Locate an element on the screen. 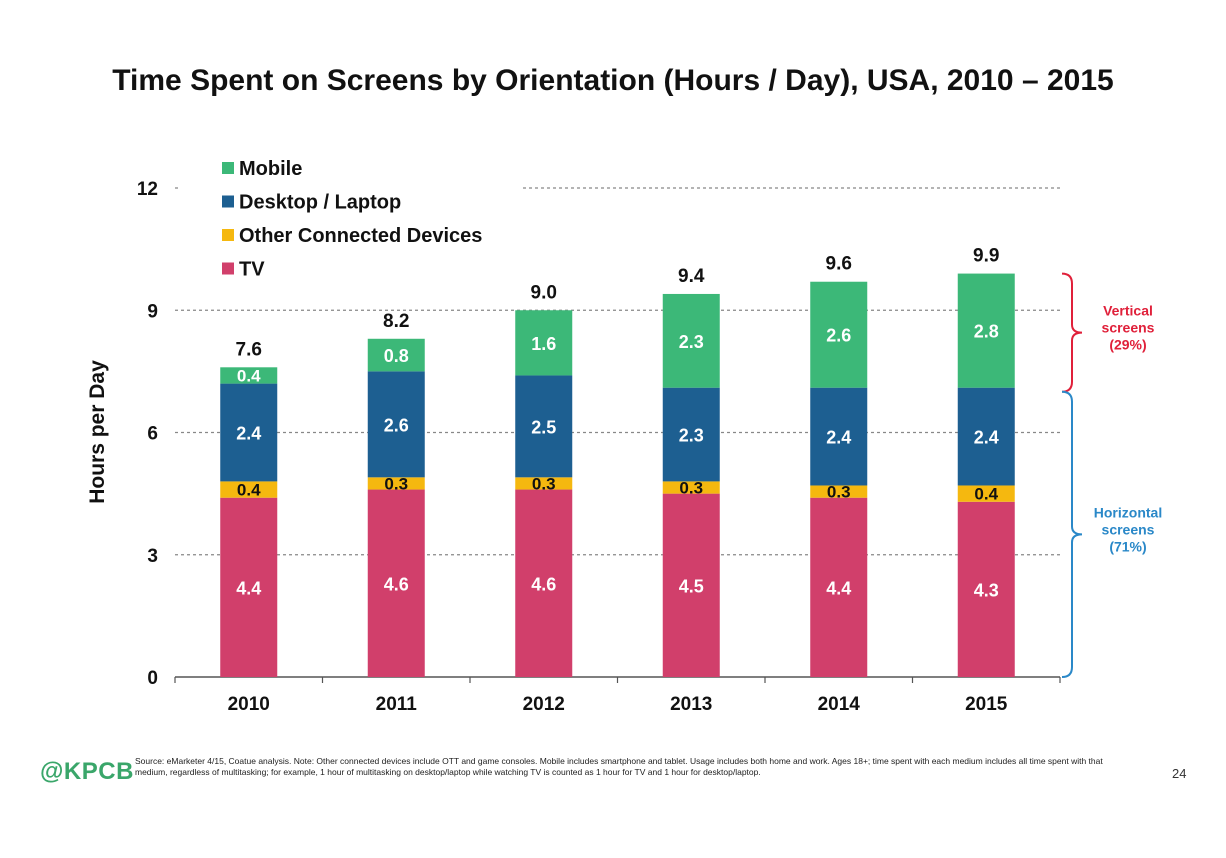  bar-total-label: 9.4 is located at coordinates (691, 276).